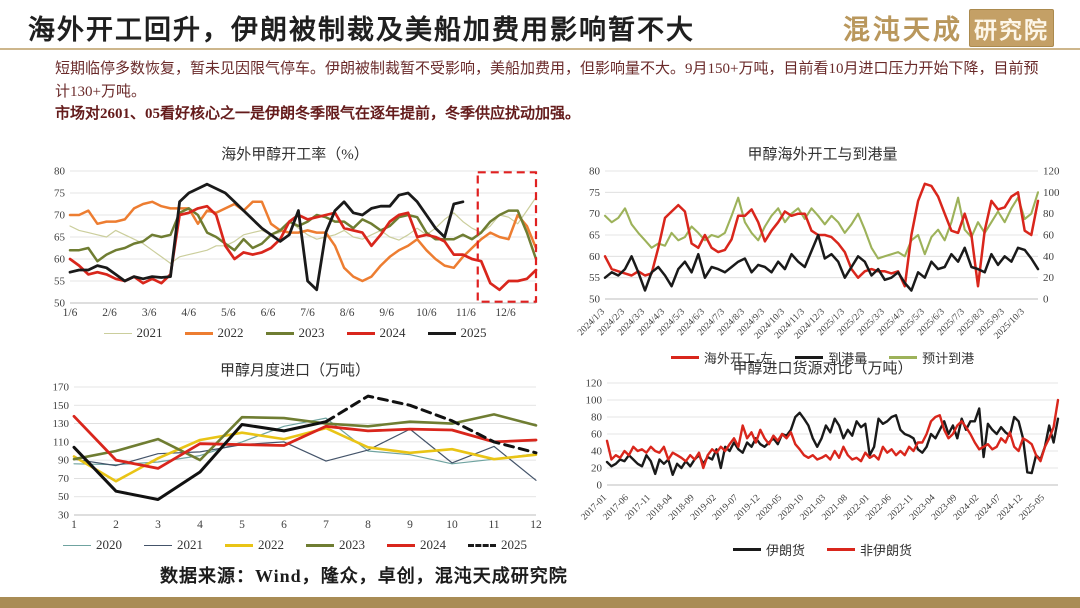 This screenshot has width=1080, height=608. Describe the element at coordinates (60, 194) in the screenshot. I see `svg-text: 75` at that location.